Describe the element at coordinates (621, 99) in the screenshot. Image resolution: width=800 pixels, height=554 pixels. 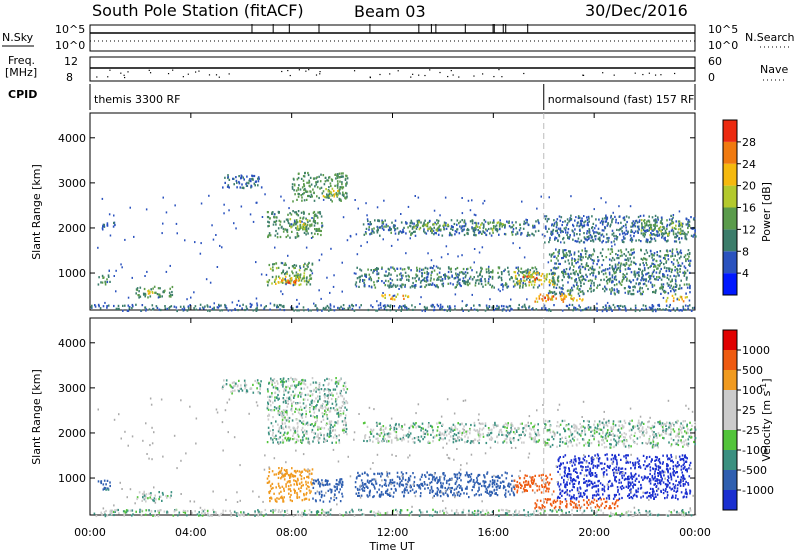
I see `cpid-segment-label: normalsound (fast) 157 RF` at that location.